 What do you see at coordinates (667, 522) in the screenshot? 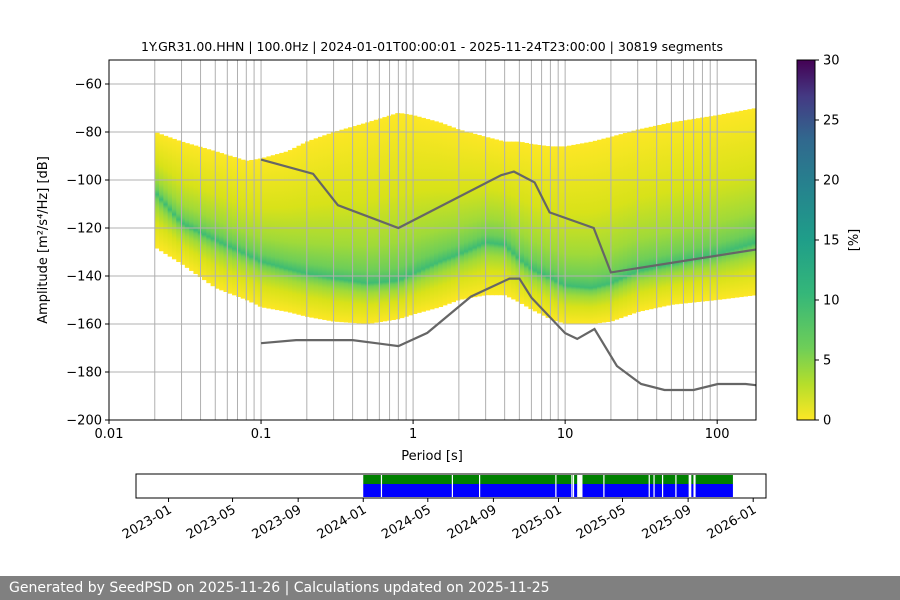
I see `timeline-tick-label: 2025-09` at bounding box center [667, 522].